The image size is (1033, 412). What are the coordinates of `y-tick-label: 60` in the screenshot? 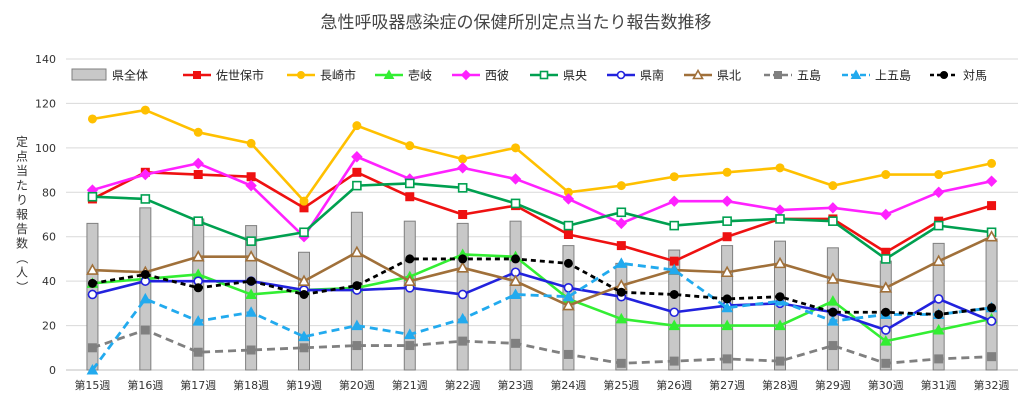 It's located at (49, 237).